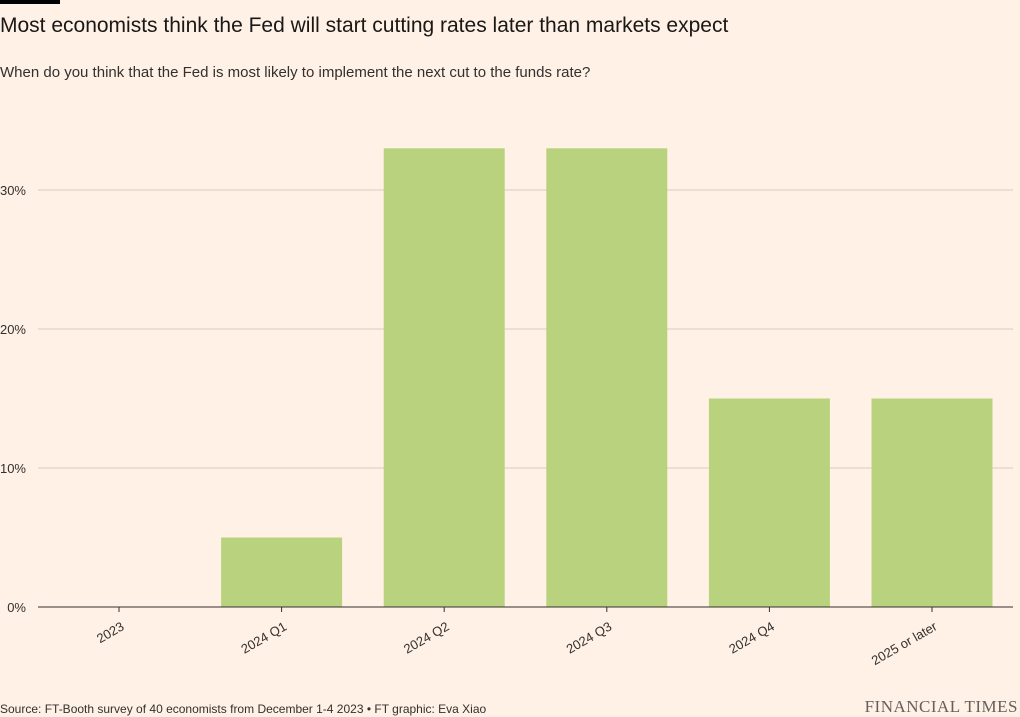 Image resolution: width=1020 pixels, height=717 pixels. I want to click on x-tick-label: 2025 or later, so click(904, 643).